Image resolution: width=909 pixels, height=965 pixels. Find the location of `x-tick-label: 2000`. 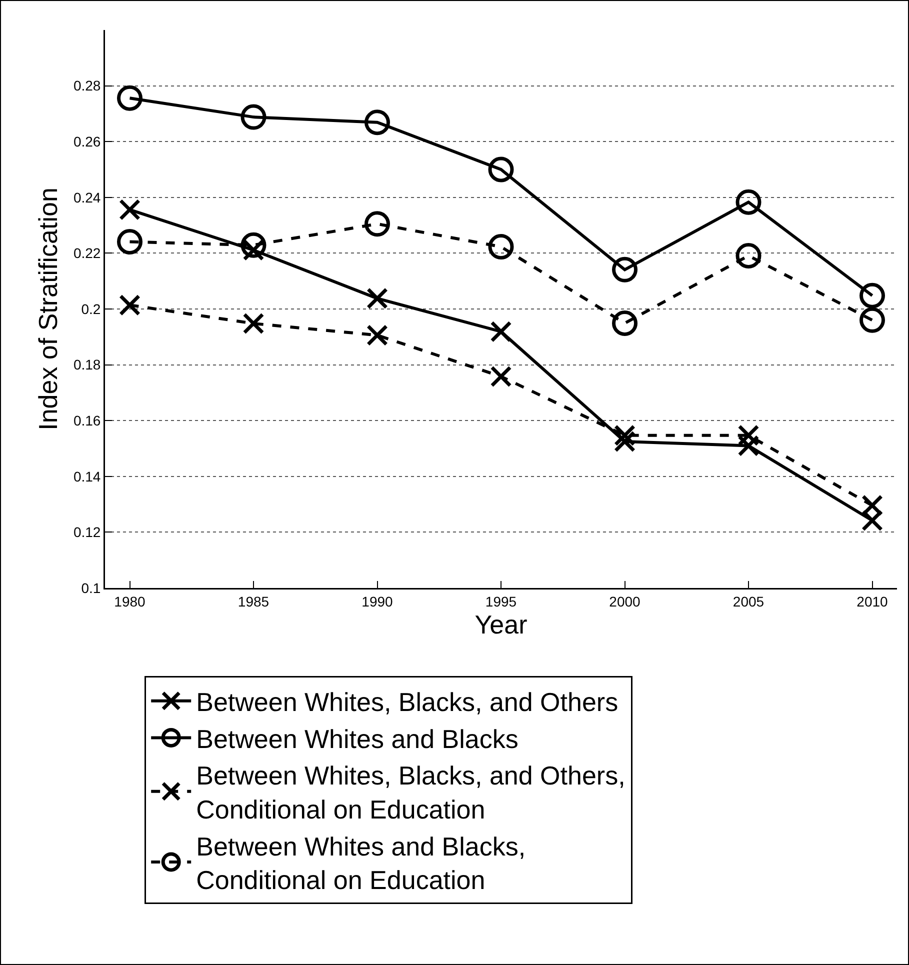

x-tick-label: 2000 is located at coordinates (625, 601).